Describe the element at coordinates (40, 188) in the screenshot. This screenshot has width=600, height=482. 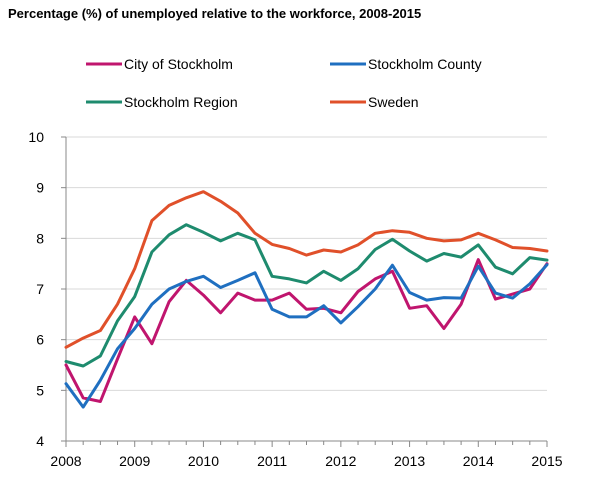
I see `y-tick-label: 9` at that location.